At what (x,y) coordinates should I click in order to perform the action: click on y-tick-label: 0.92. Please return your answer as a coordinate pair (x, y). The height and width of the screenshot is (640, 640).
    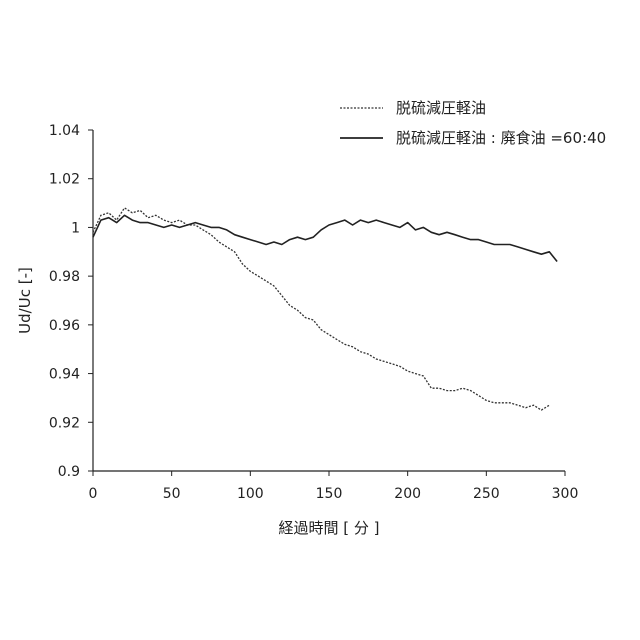
    Looking at the image, I should click on (64, 423).